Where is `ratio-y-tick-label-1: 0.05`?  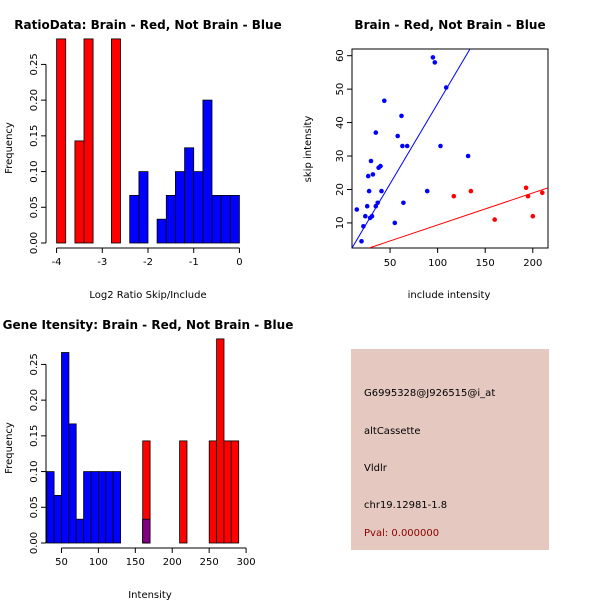
ratio-y-tick-label-1: 0.05 is located at coordinates (34, 207).